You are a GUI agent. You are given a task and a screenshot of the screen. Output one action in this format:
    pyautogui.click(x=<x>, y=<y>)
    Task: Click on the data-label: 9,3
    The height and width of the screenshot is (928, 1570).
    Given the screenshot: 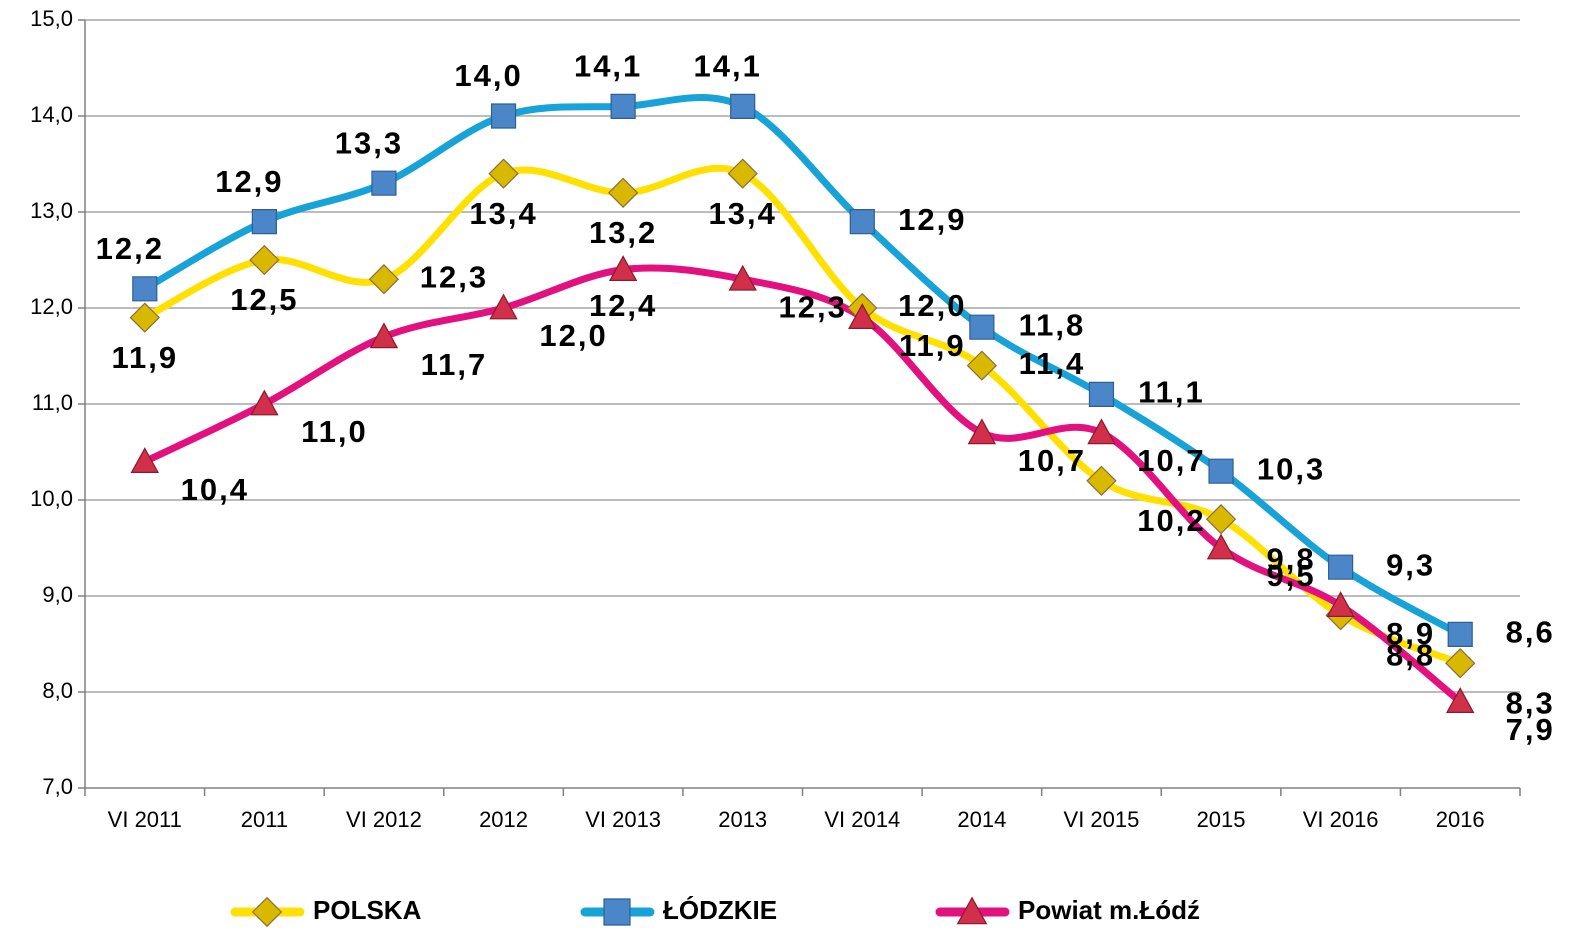 What is the action you would take?
    pyautogui.click(x=1410, y=564)
    